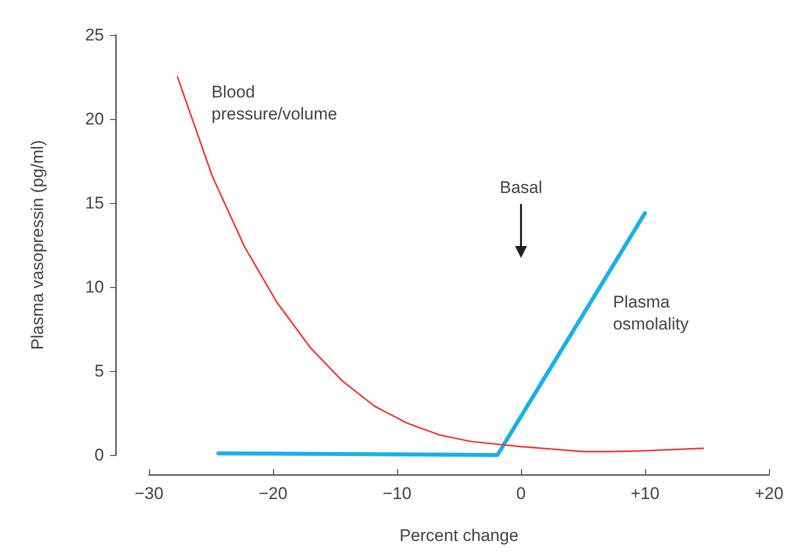  Describe the element at coordinates (99, 455) in the screenshot. I see `y-tick-label: 0` at that location.